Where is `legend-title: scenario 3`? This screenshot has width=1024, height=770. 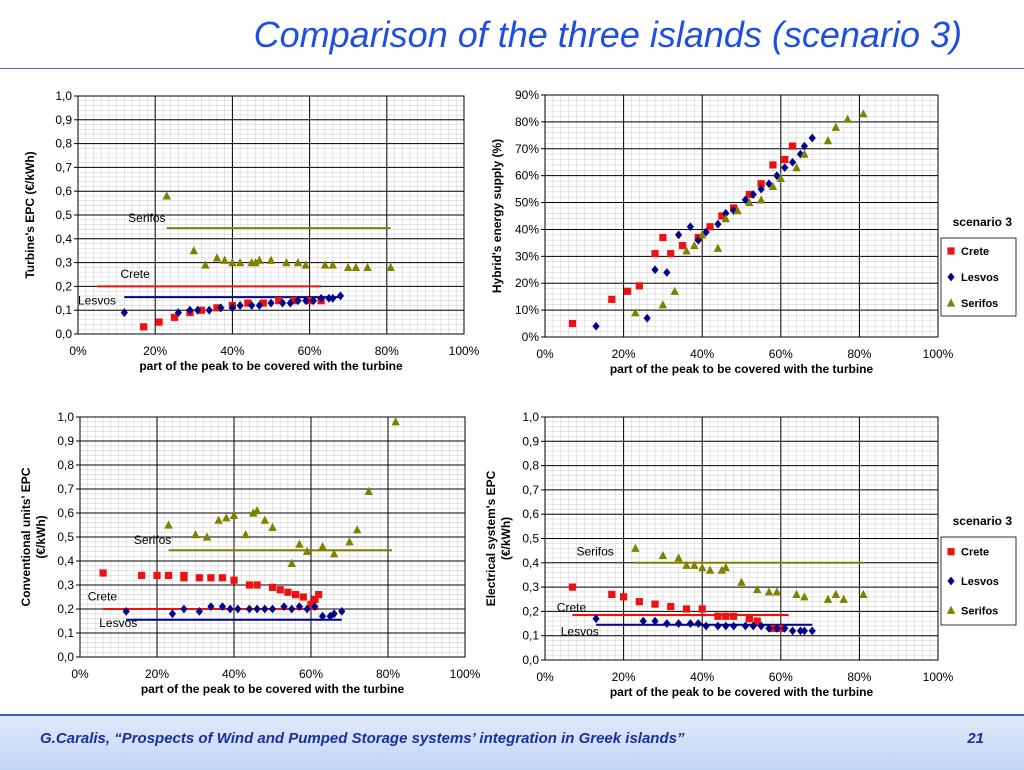
legend-title: scenario 3 is located at coordinates (983, 222).